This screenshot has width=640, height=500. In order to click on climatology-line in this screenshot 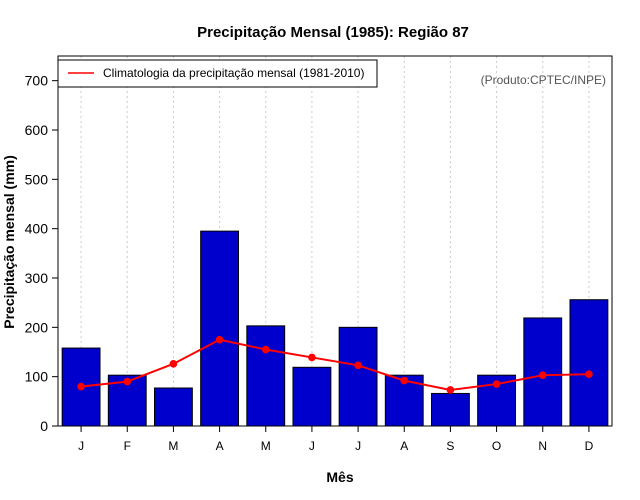, I will do `click(334, 364)`.